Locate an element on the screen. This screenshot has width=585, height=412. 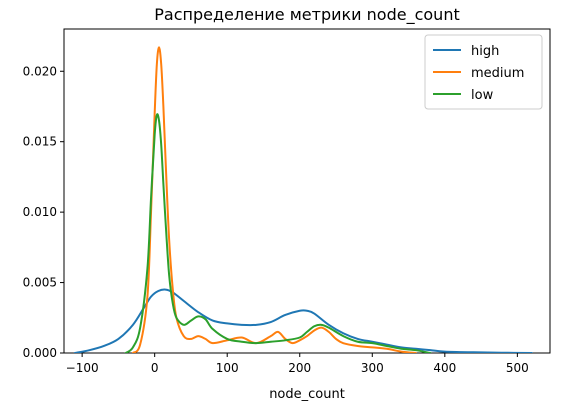
legend-label-medium: medium is located at coordinates (497, 73).